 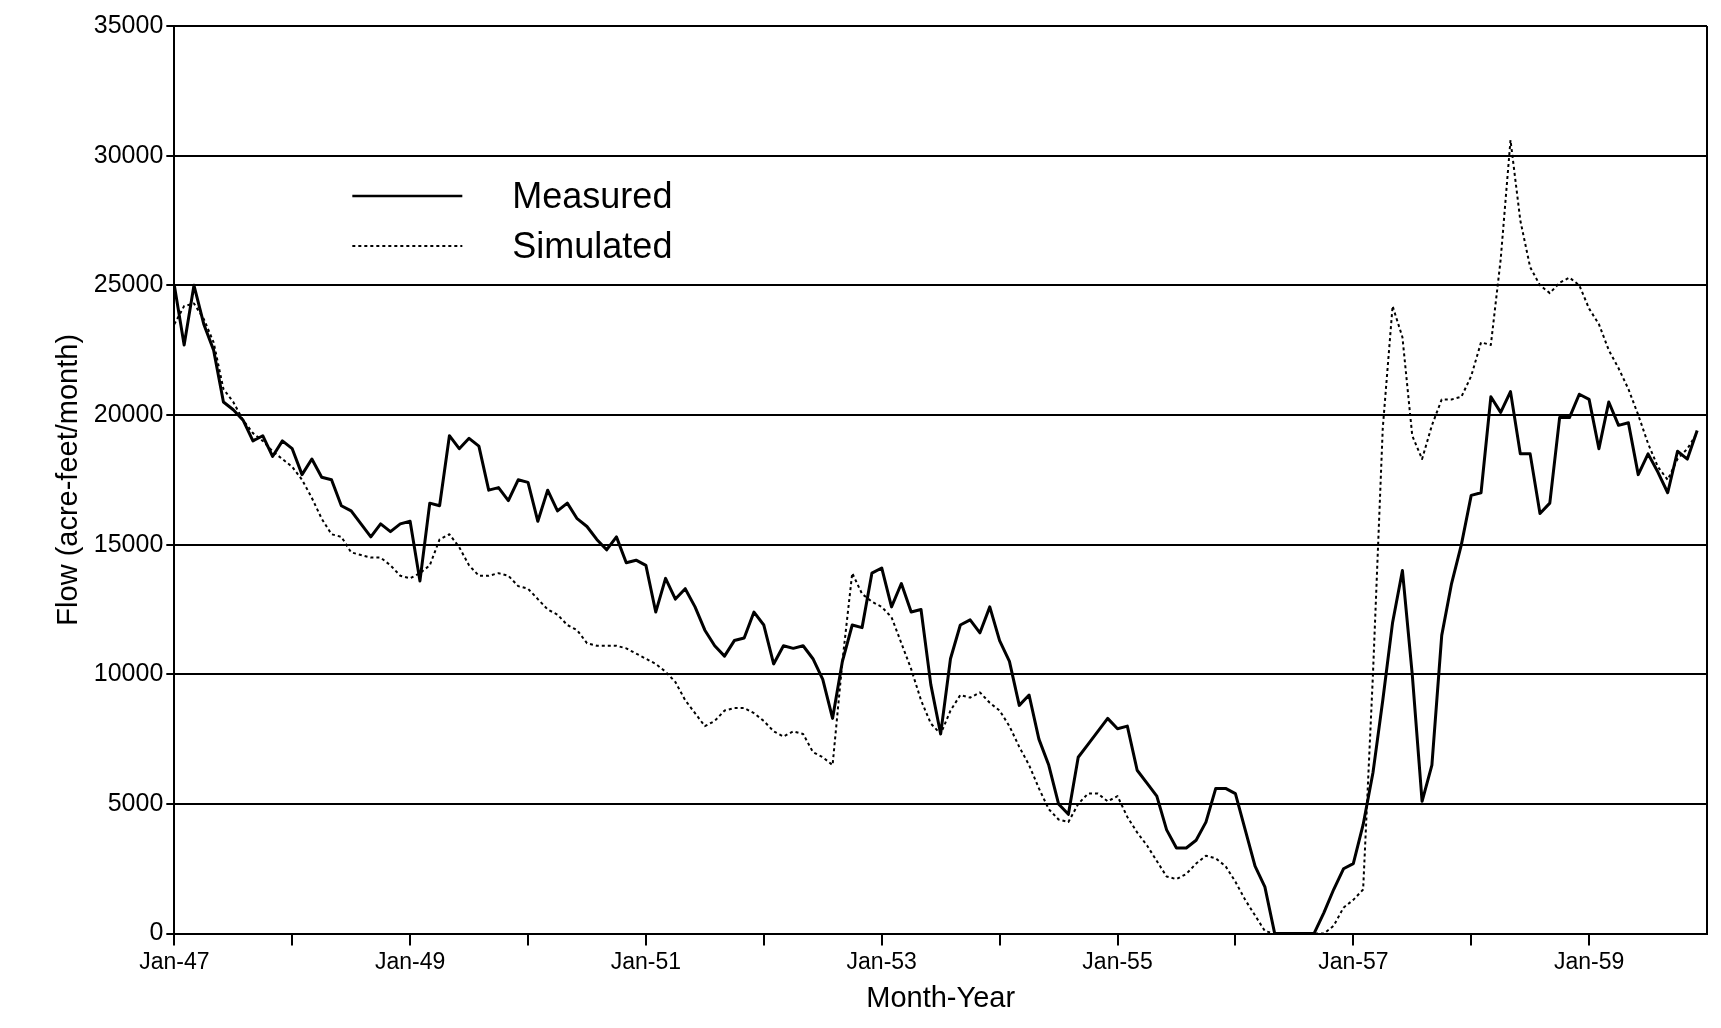 I want to click on y-tick-label: 0, so click(x=156, y=931).